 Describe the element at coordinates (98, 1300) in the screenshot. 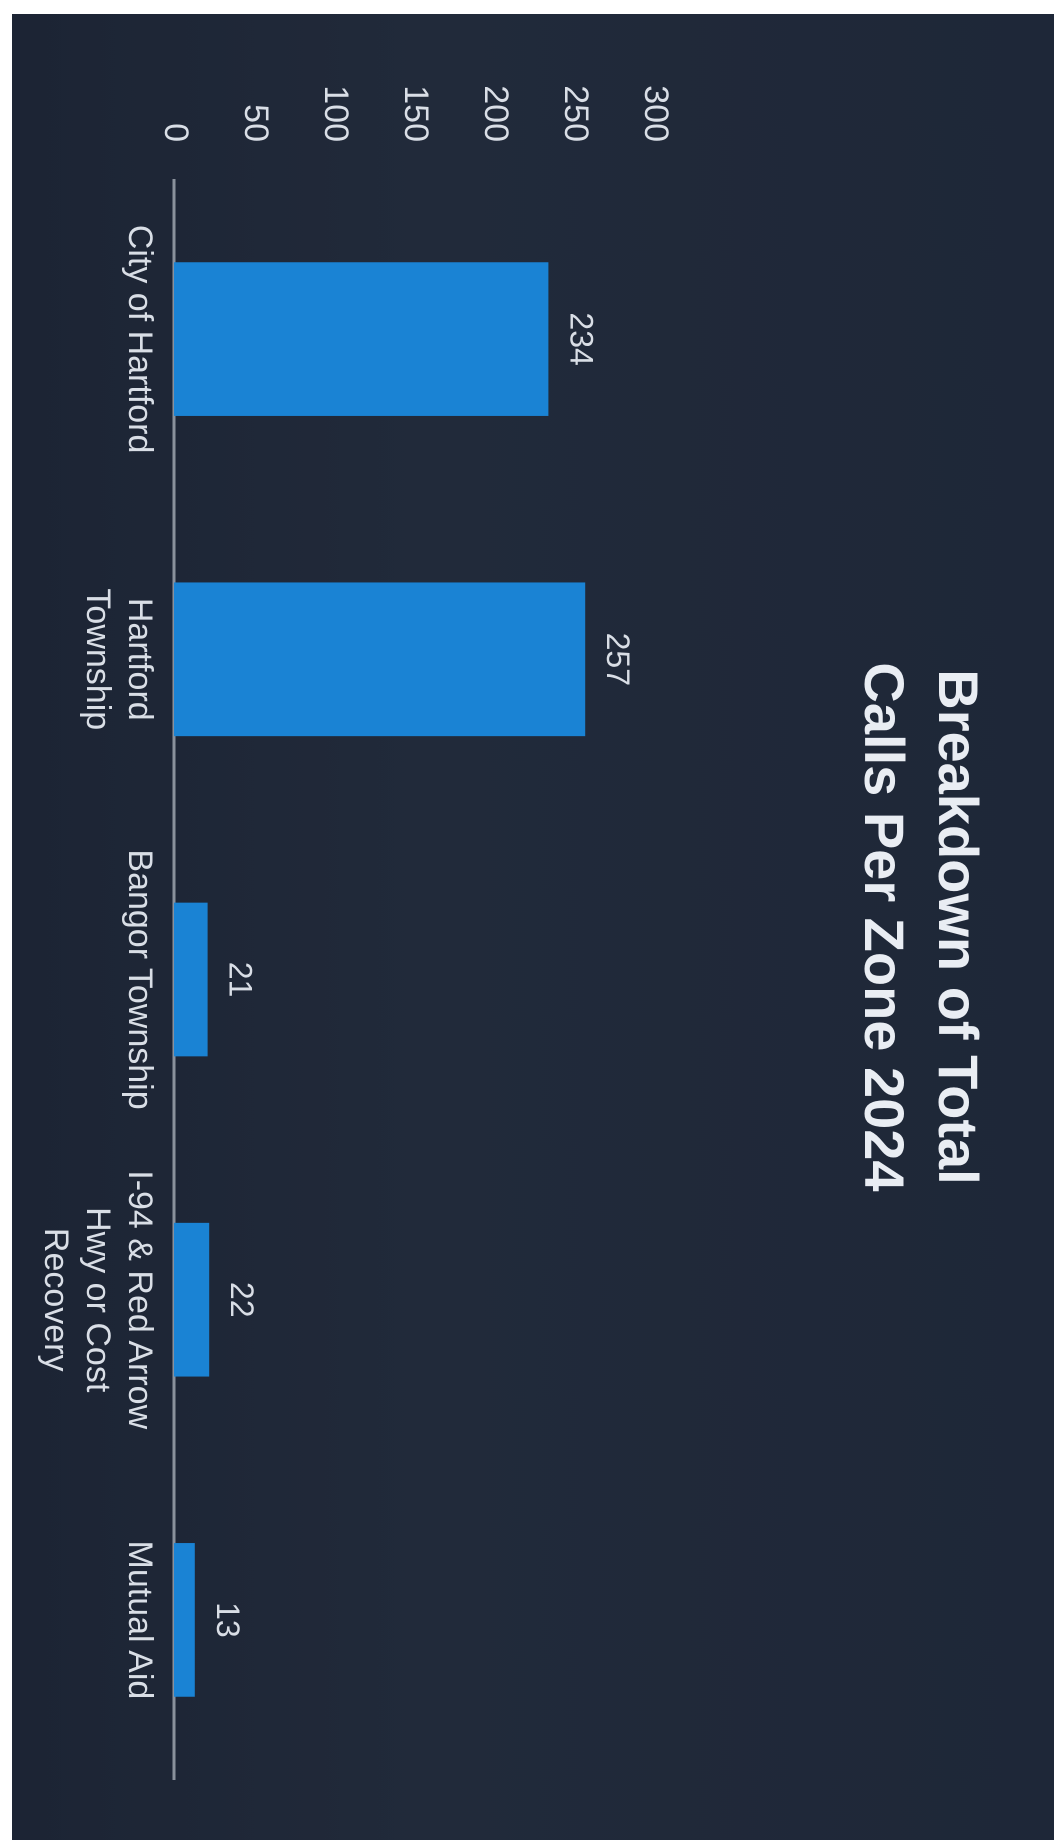

I see `category-label: Hwy or Cost` at that location.